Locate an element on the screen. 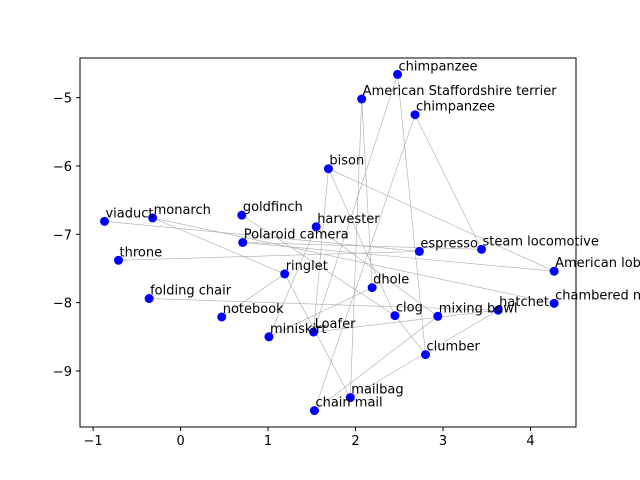 The image size is (640, 480). point-label: throne is located at coordinates (140, 252).